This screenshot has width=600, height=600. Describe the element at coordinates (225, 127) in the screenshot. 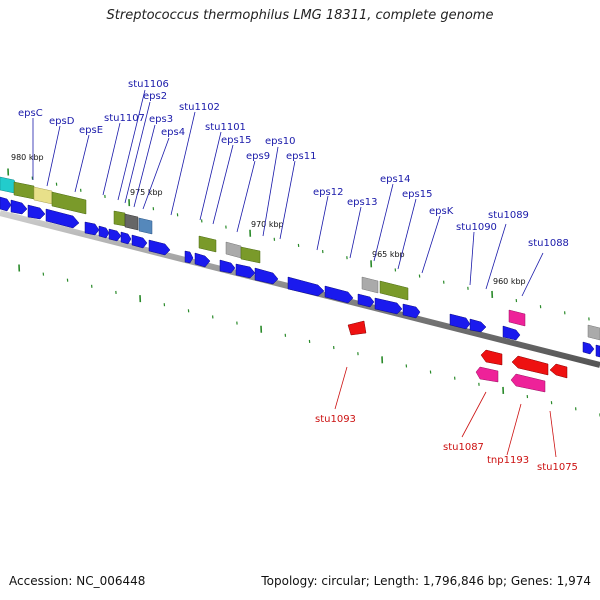

I see `gene-label: stu1101` at that location.